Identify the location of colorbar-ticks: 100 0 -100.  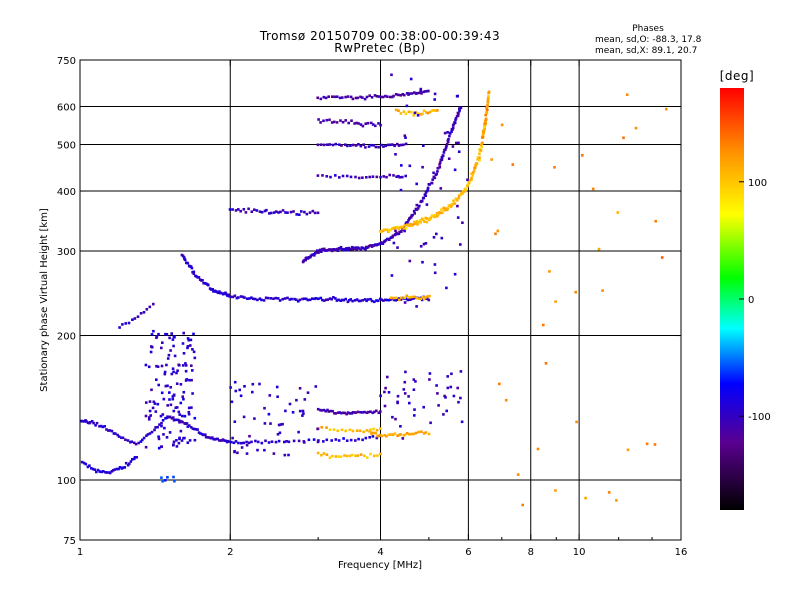
(755, 300).